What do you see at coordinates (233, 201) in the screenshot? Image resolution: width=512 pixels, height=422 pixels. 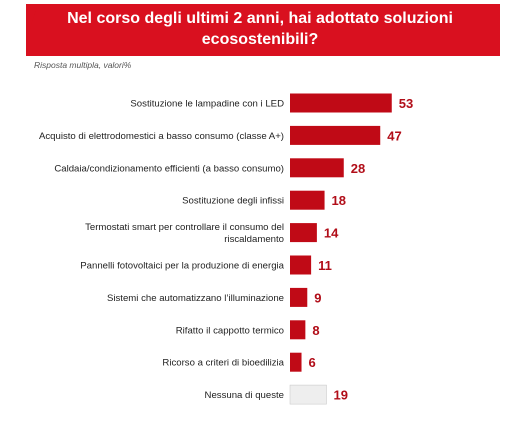 I see `category-label-4: Sostituzione degli infissi` at bounding box center [233, 201].